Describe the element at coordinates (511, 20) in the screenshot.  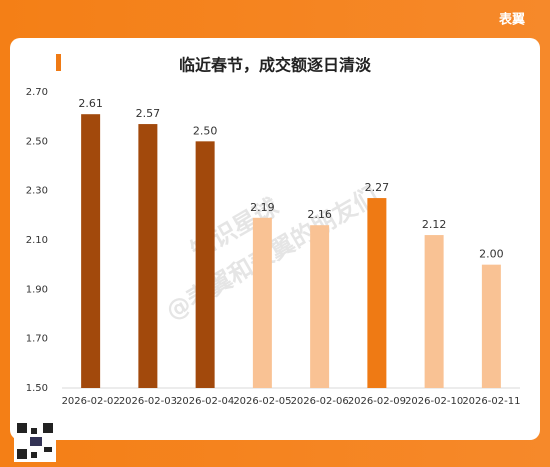
I see `brand: 表翼` at that location.